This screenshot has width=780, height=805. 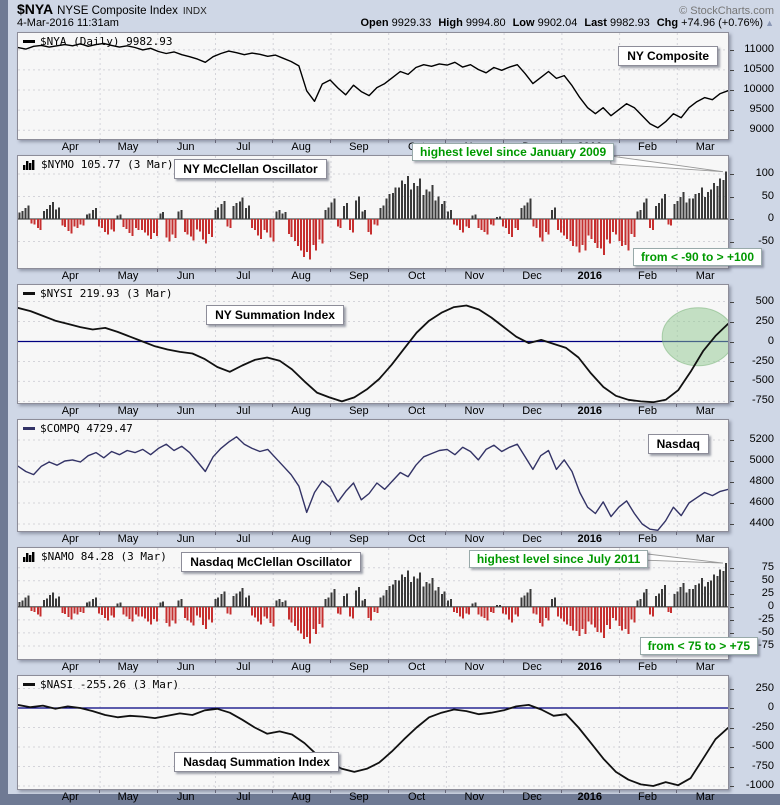 What do you see at coordinates (271, 562) in the screenshot?
I see `label-box-namo: Nasdaq McClellan Oscillator` at bounding box center [271, 562].